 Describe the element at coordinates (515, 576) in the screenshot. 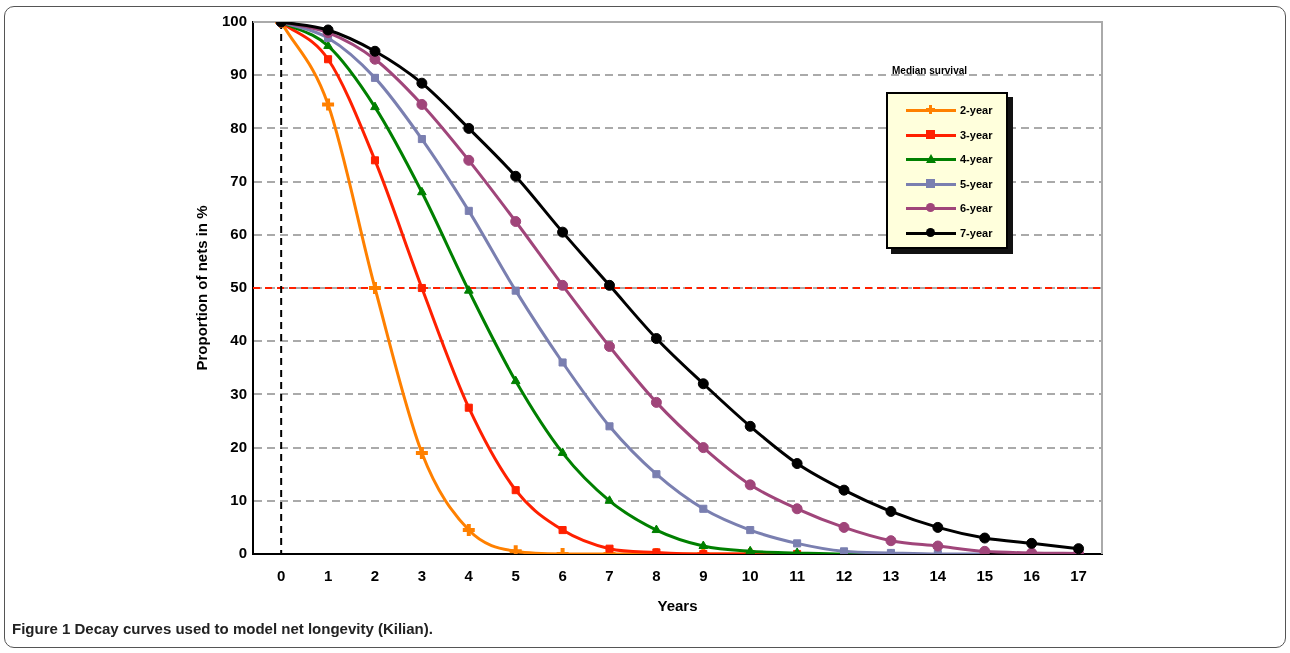

I see `x-tick-label: 5` at that location.